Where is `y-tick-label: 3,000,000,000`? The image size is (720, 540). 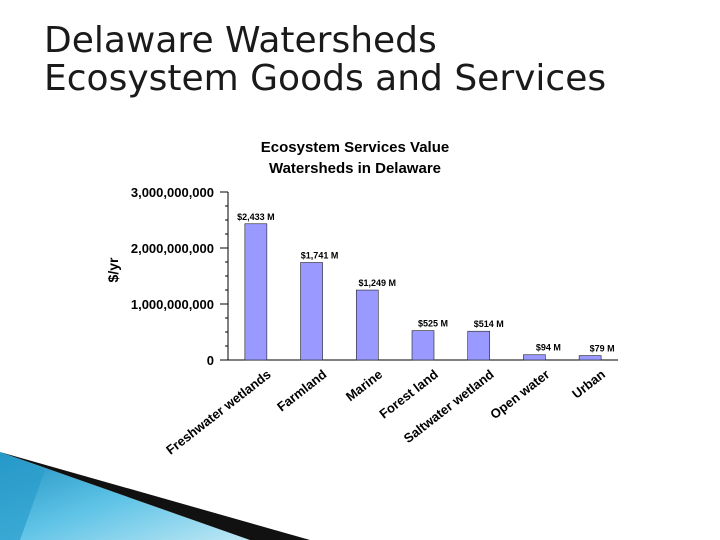 y-tick-label: 3,000,000,000 is located at coordinates (172, 192).